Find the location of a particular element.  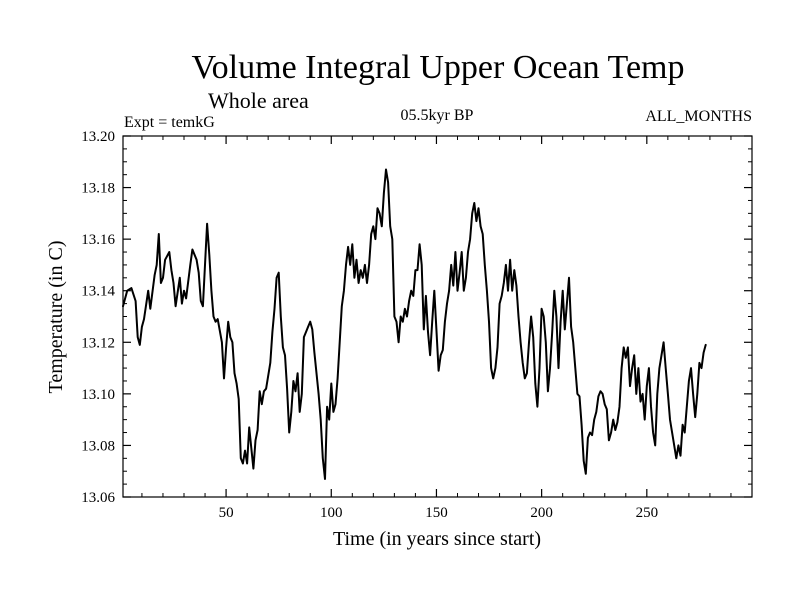

chart-subtitle: Whole area is located at coordinates (258, 100).